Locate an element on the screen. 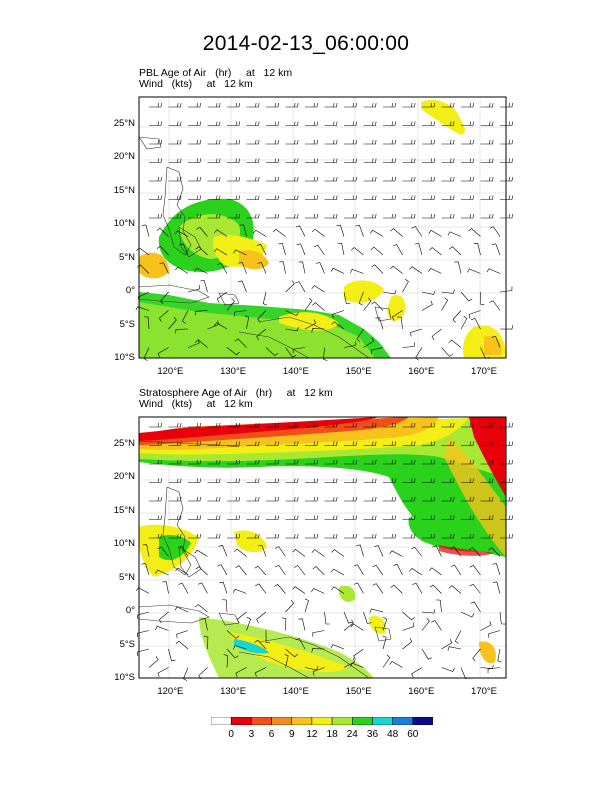 Image resolution: width=612 pixels, height=792 pixels. lat-tick-label: 10°N is located at coordinates (124, 224).